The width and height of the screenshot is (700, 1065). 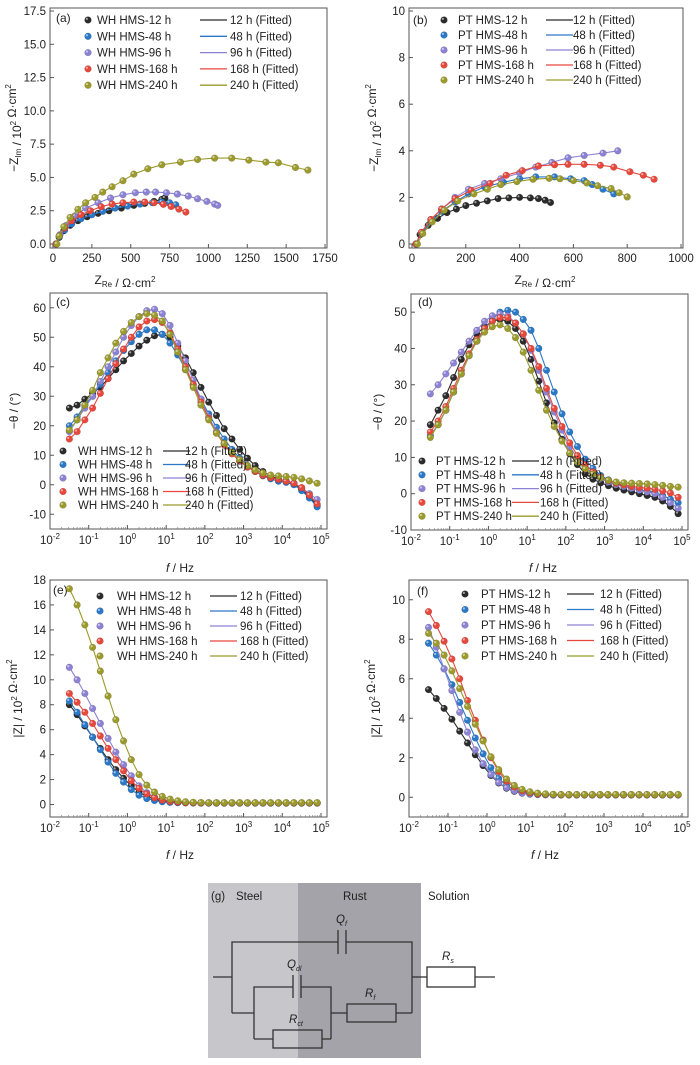 What do you see at coordinates (286, 259) in the screenshot?
I see `x-tick-label: 1500` at bounding box center [286, 259].